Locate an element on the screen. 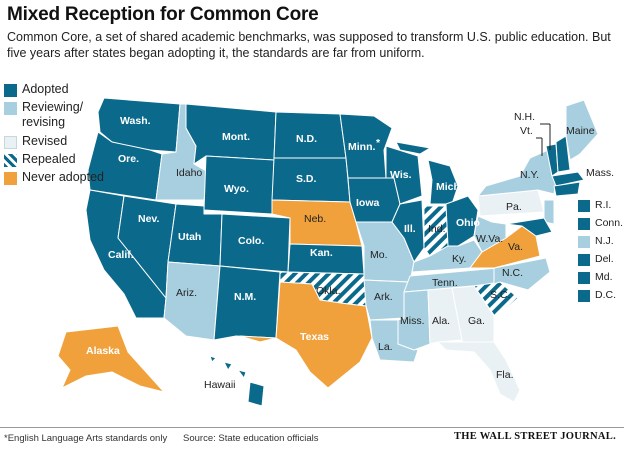 Image resolution: width=624 pixels, height=450 pixels. label-ok: Okla. is located at coordinates (328, 291).